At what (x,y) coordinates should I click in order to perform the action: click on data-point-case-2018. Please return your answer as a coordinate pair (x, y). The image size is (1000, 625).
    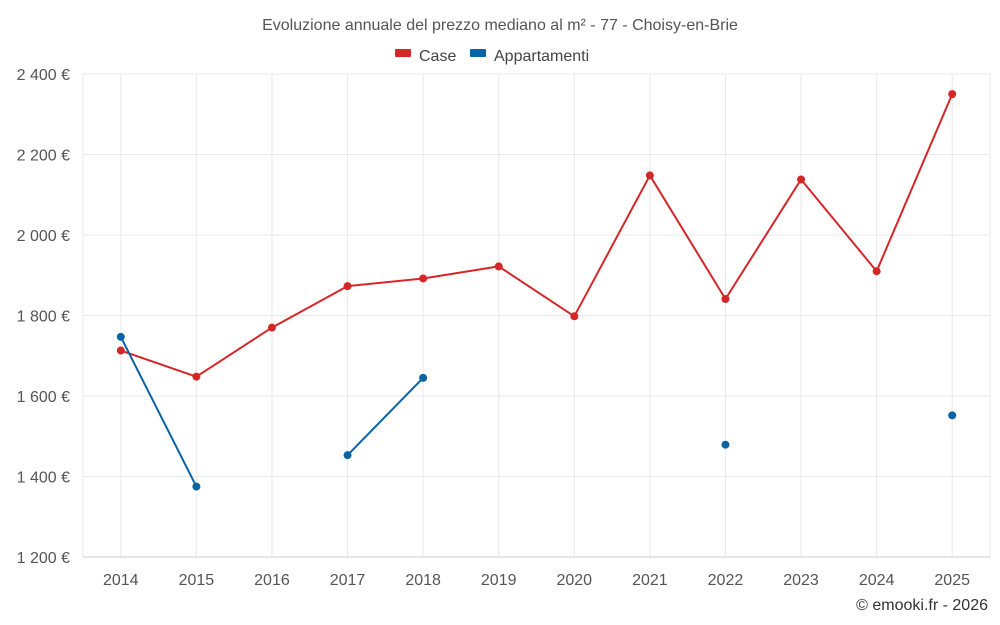
    Looking at the image, I should click on (423, 278).